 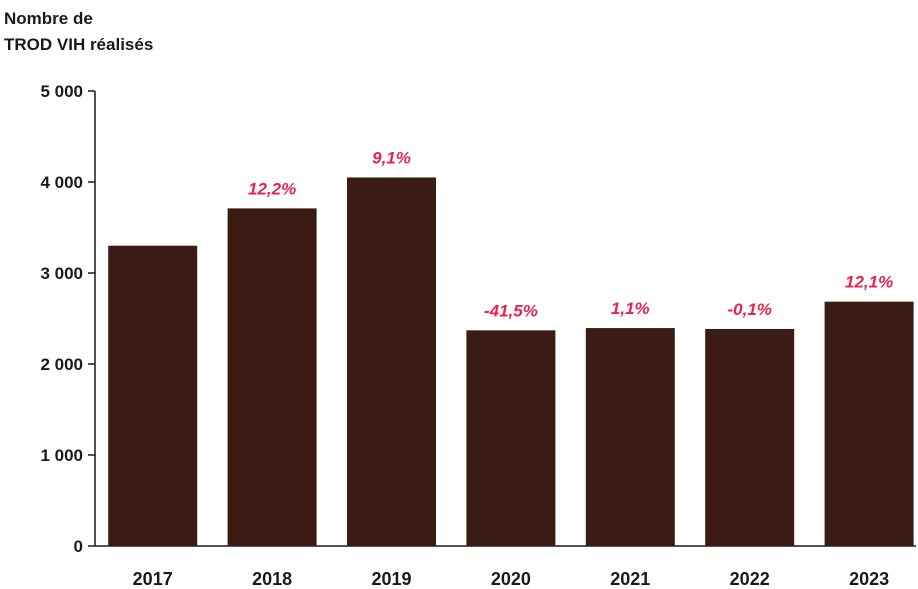 I want to click on change-label: 9,1%, so click(x=391, y=157).